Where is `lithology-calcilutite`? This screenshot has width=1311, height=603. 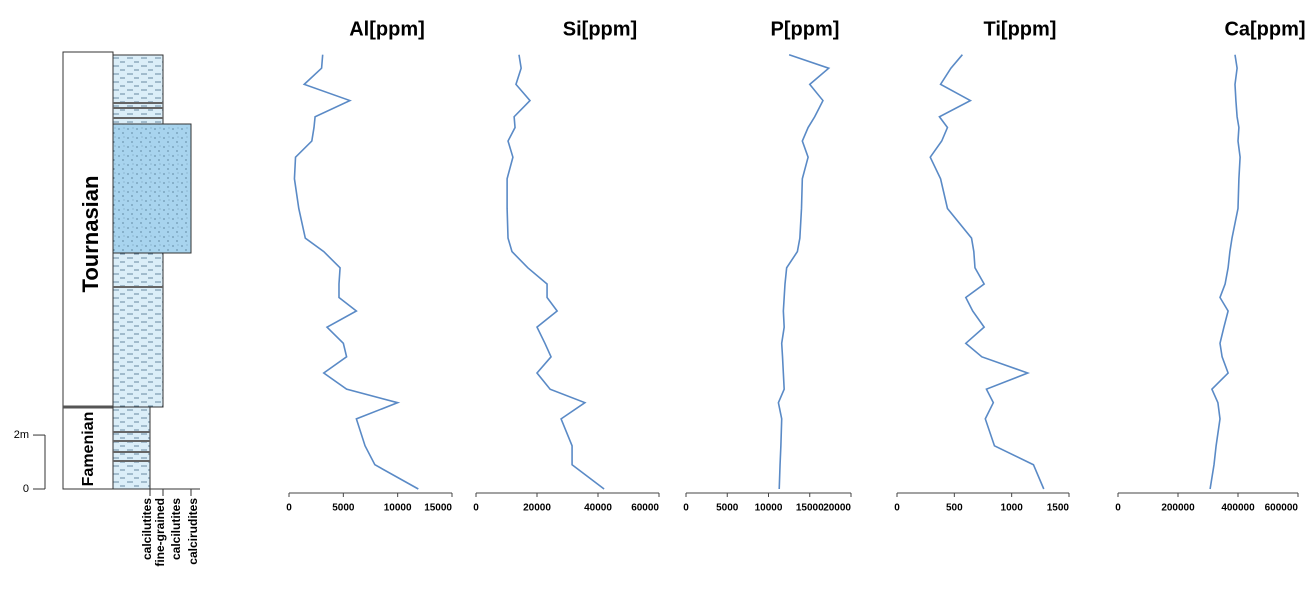
lithology-calcilutite is located at coordinates (131, 448).